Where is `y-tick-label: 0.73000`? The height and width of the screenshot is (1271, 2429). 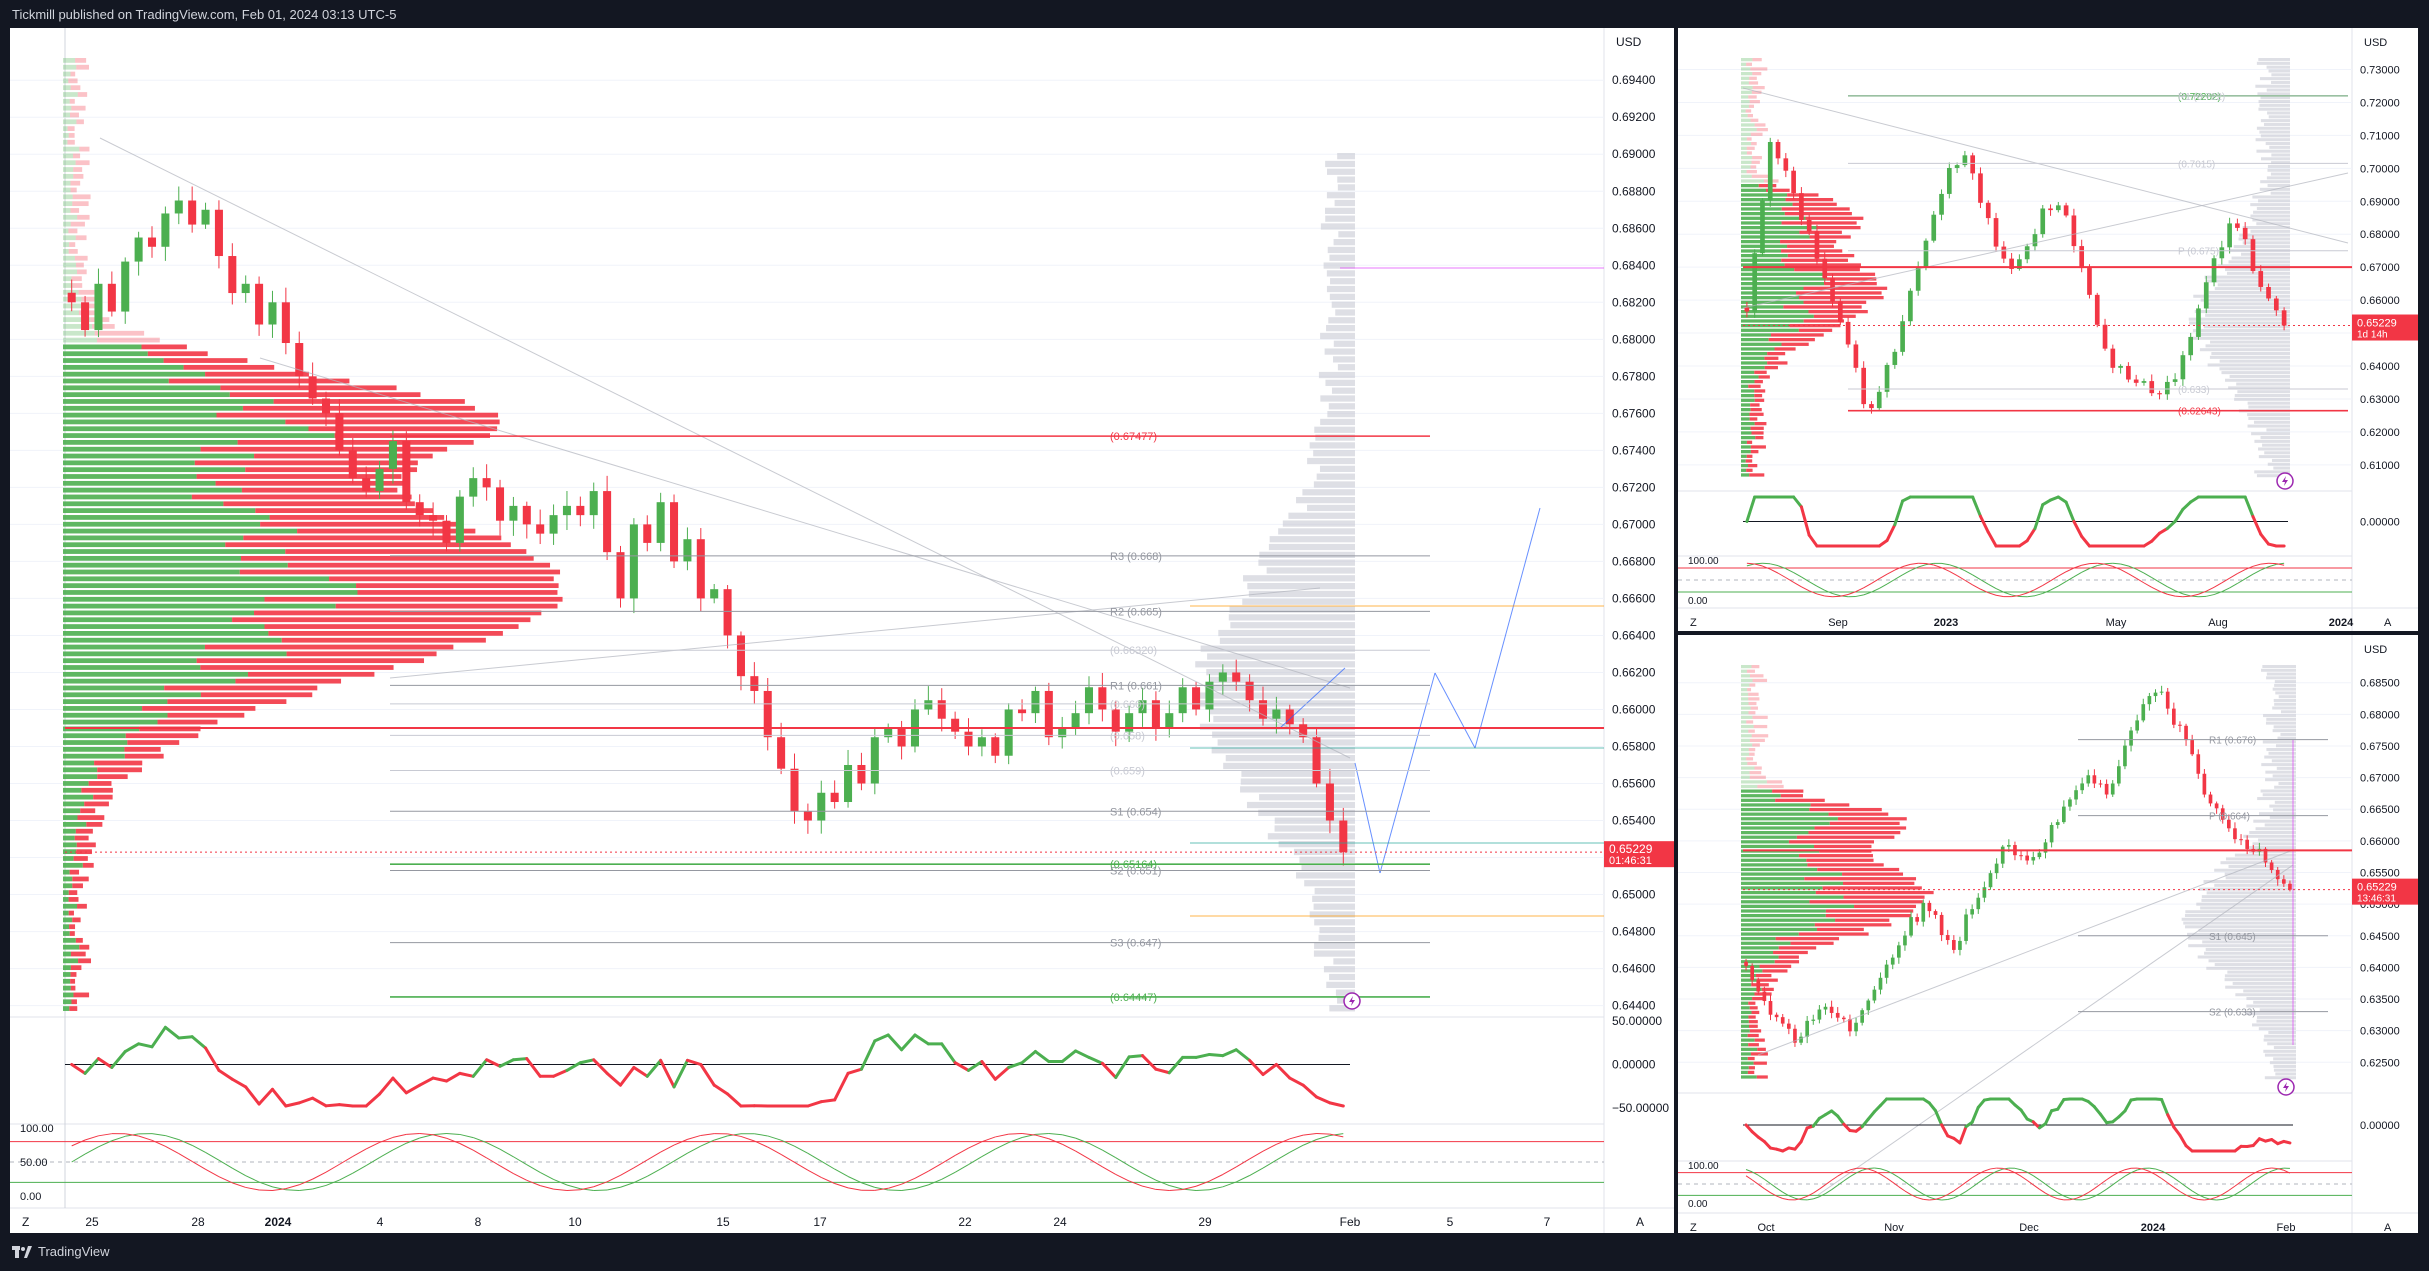 y-tick-label: 0.73000 is located at coordinates (2380, 71).